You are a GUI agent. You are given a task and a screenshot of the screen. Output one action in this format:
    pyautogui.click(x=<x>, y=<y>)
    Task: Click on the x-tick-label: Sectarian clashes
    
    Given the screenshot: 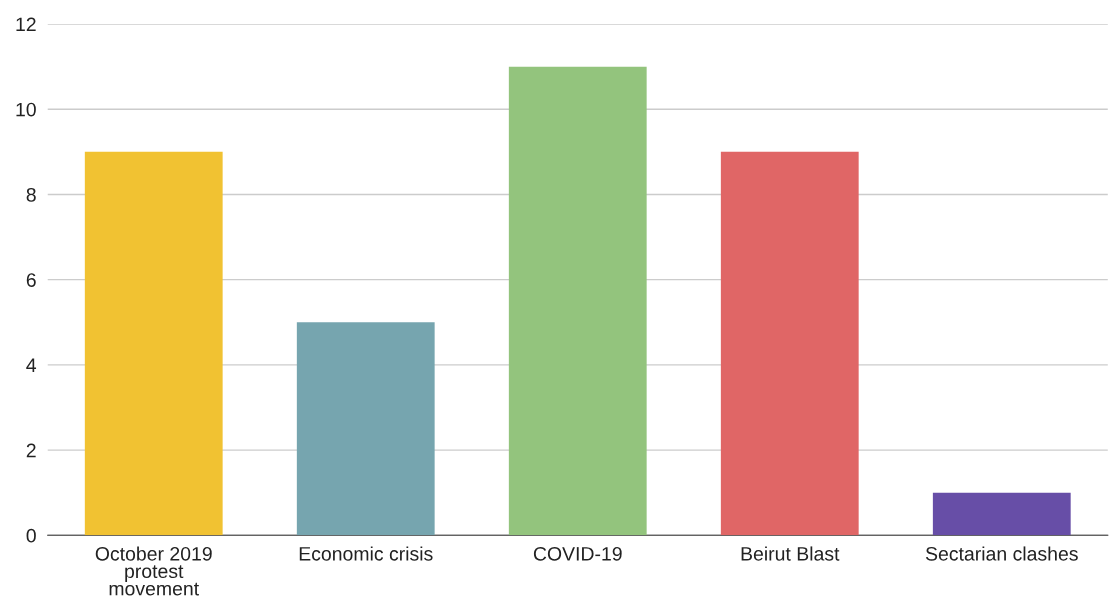 What is the action you would take?
    pyautogui.click(x=1001, y=553)
    